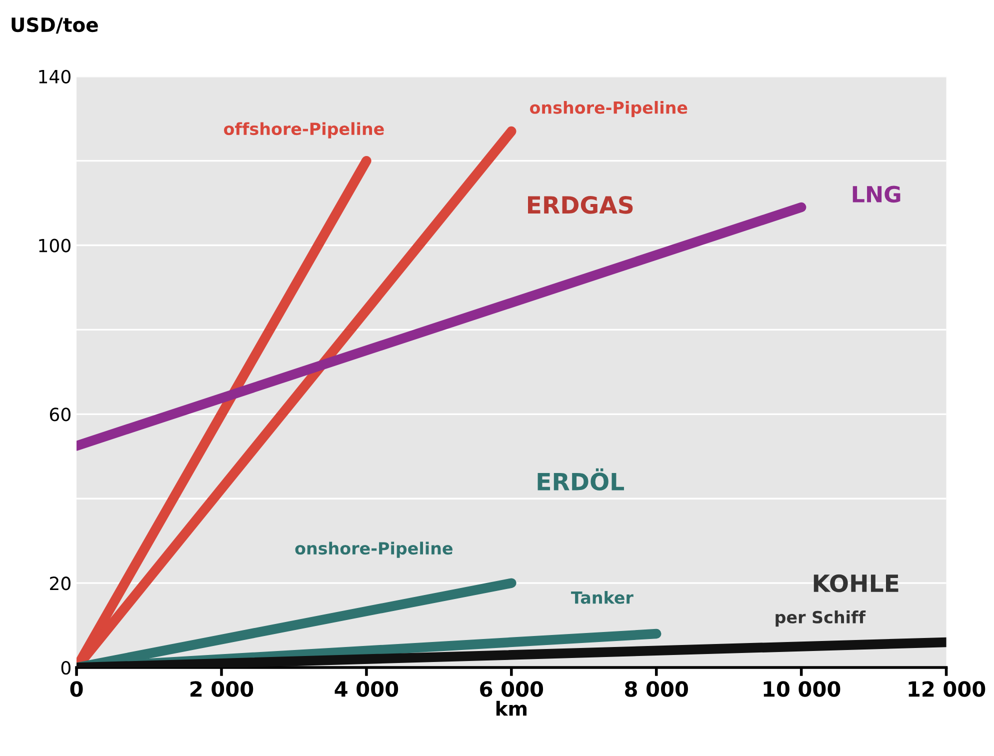  What do you see at coordinates (373, 550) in the screenshot?
I see `text: onshore-Pipeline` at bounding box center [373, 550].